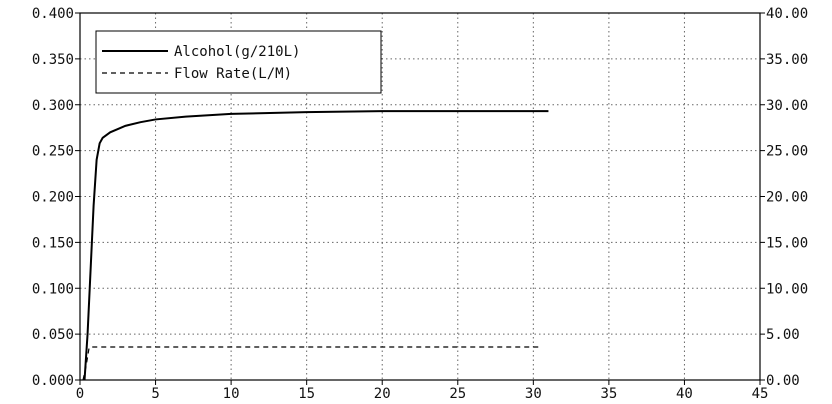 The width and height of the screenshot is (832, 404). Describe the element at coordinates (787, 152) in the screenshot. I see `y-tick-label-right: 25.00` at that location.